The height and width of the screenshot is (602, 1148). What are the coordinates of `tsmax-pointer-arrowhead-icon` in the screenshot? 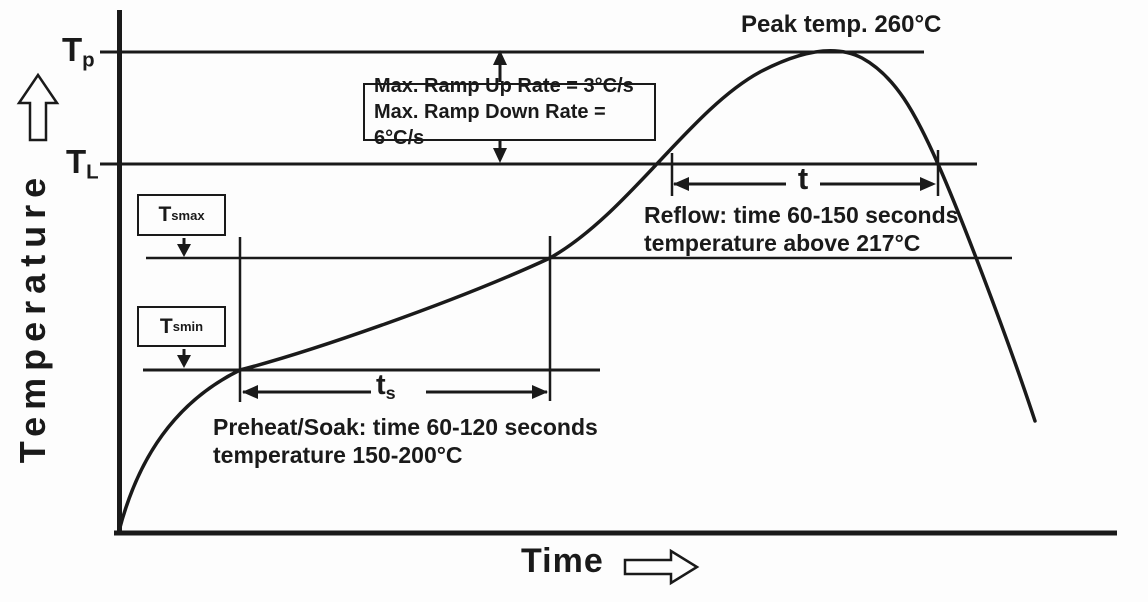 It's located at (184, 250).